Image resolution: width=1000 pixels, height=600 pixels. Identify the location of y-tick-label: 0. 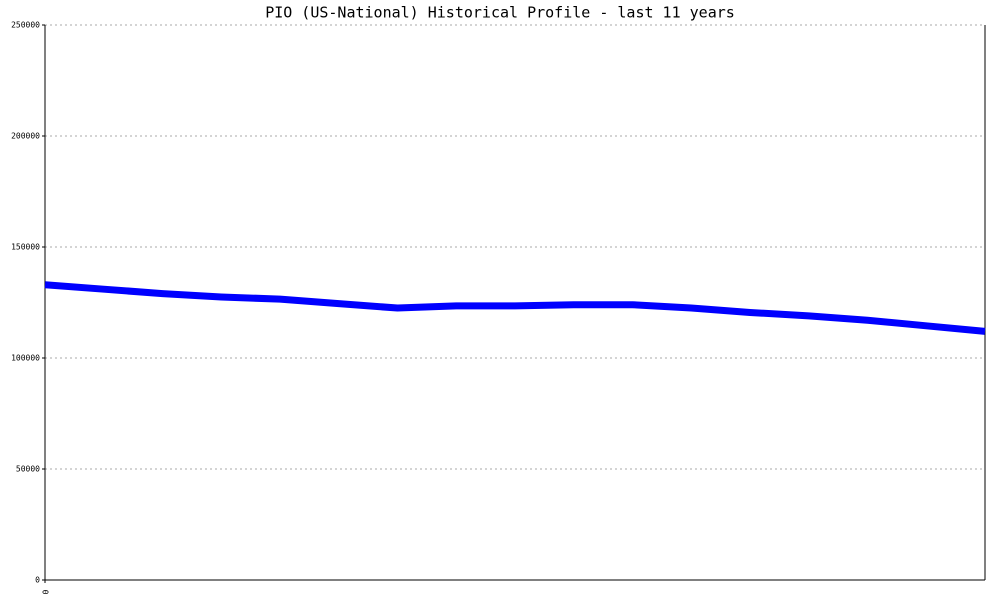
(37, 580).